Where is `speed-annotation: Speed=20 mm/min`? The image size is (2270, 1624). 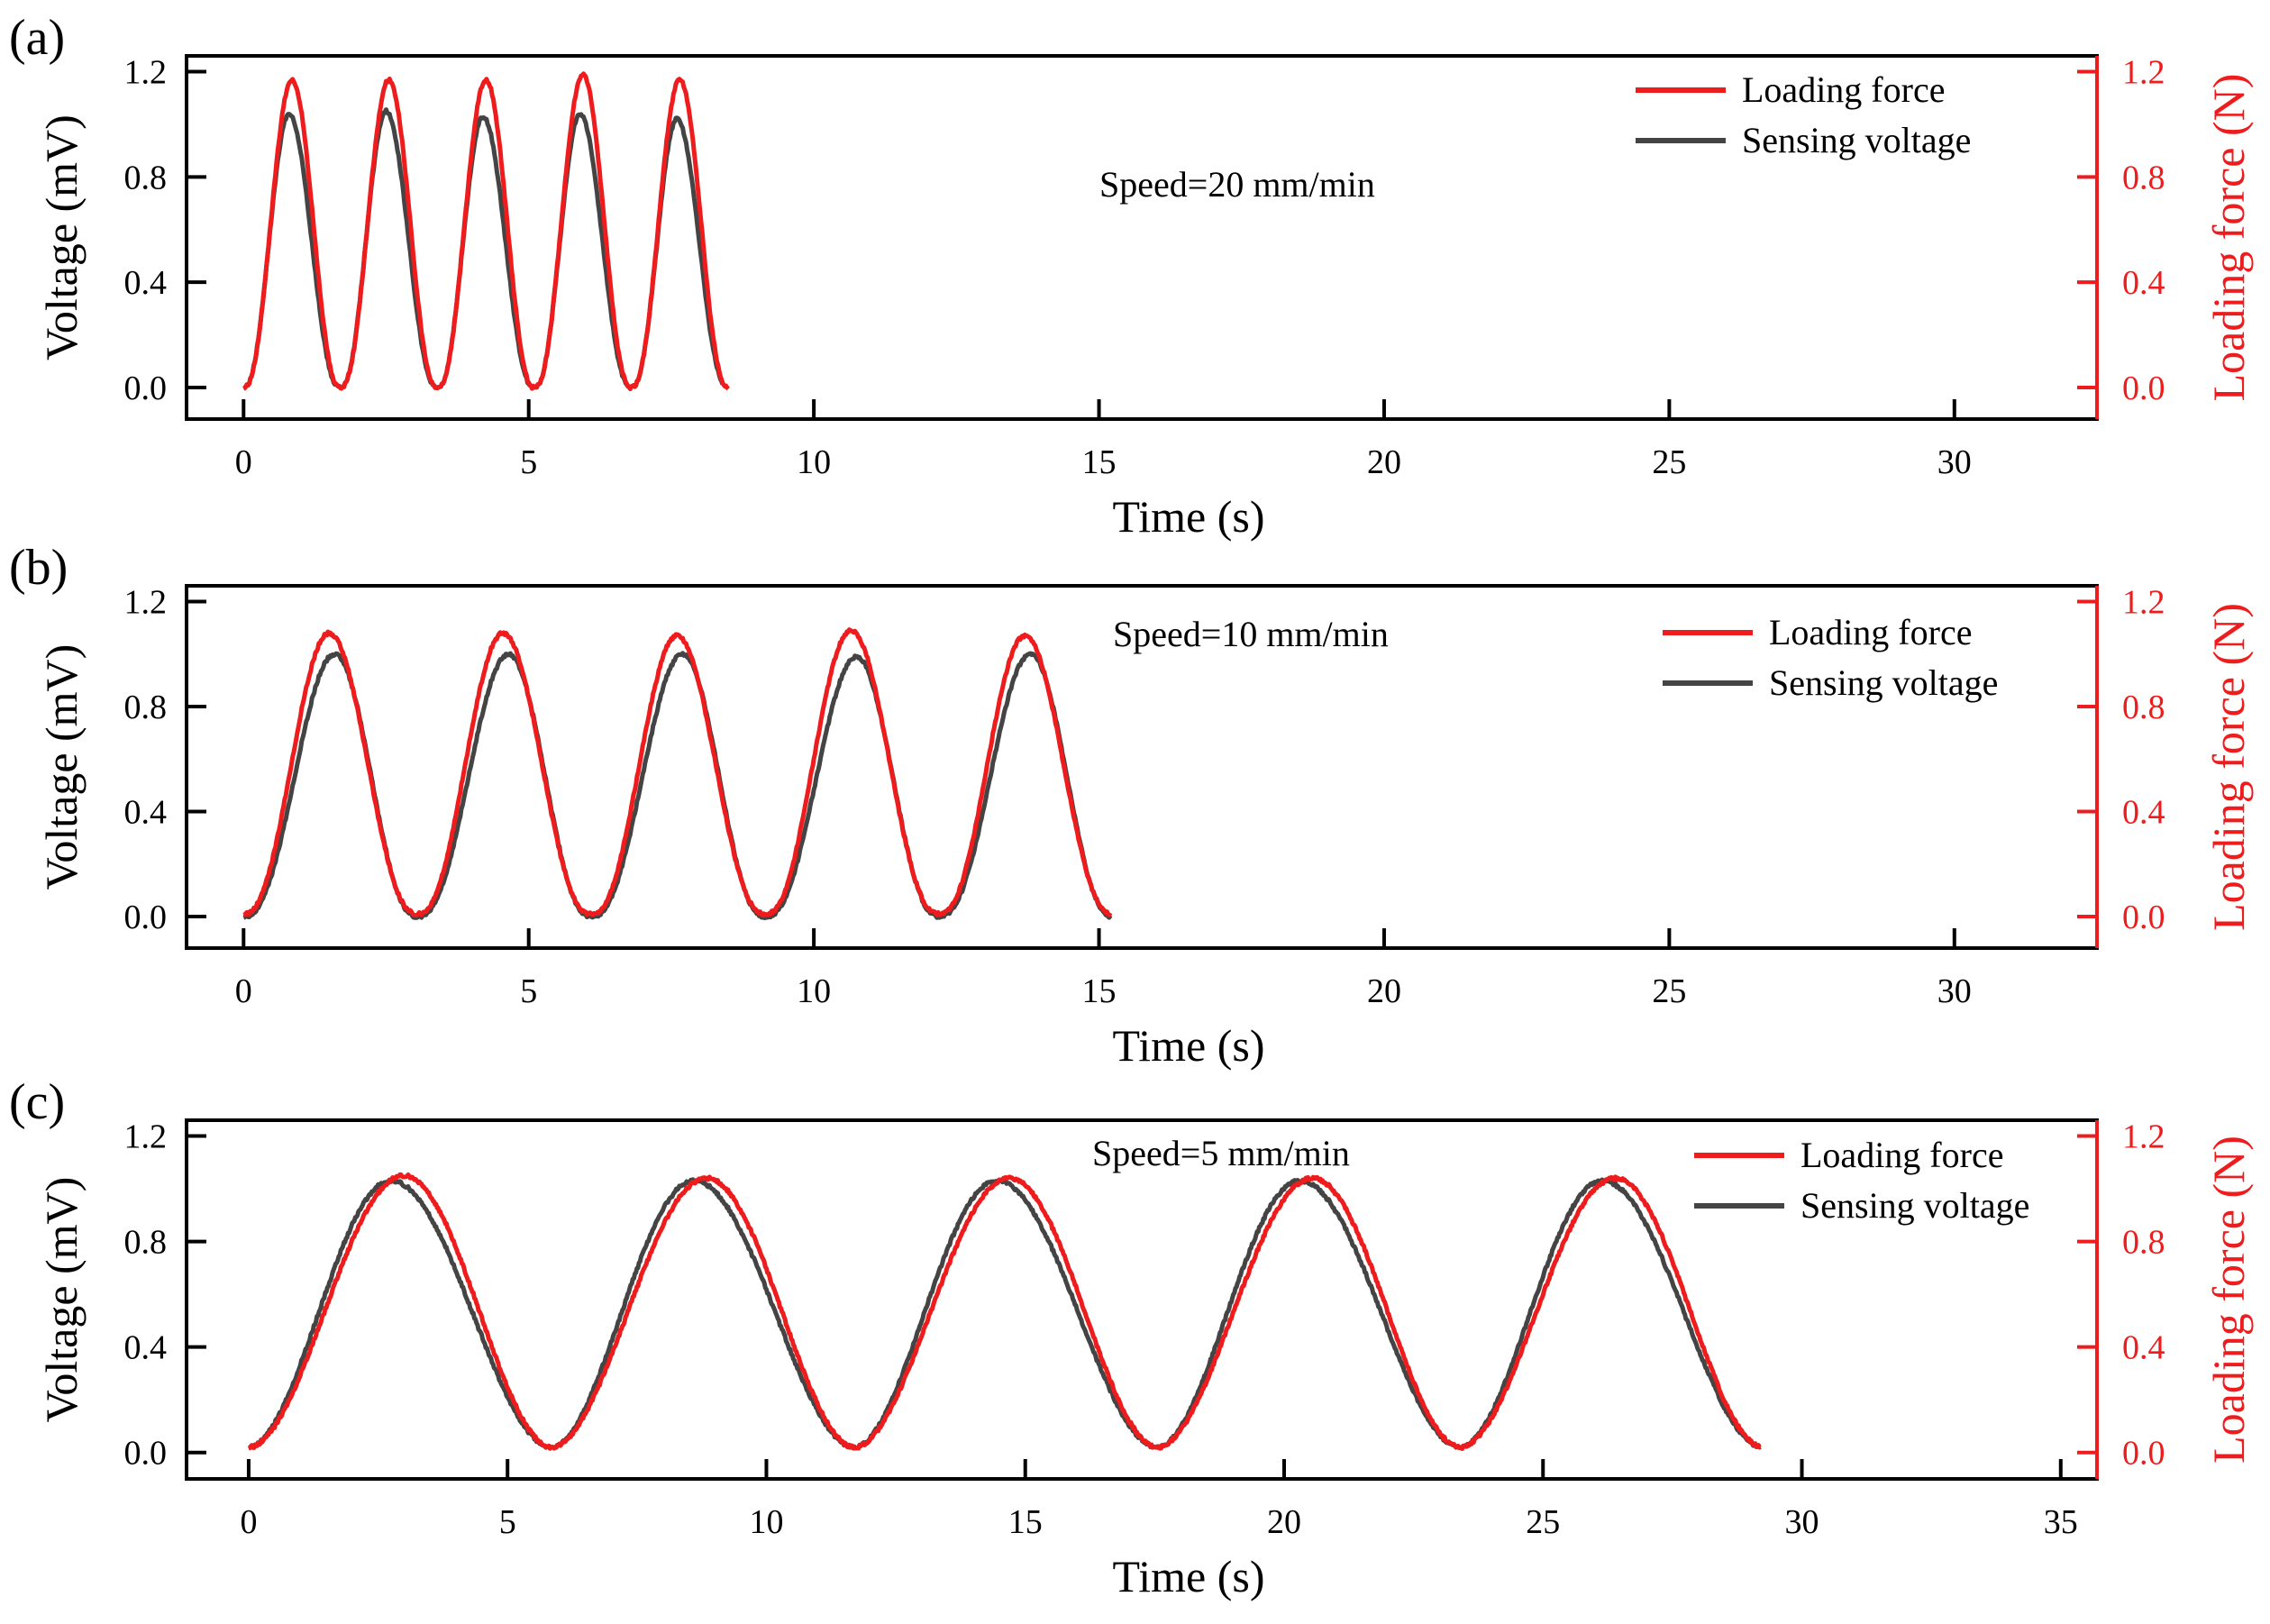
speed-annotation: Speed=20 mm/min is located at coordinates (1237, 184).